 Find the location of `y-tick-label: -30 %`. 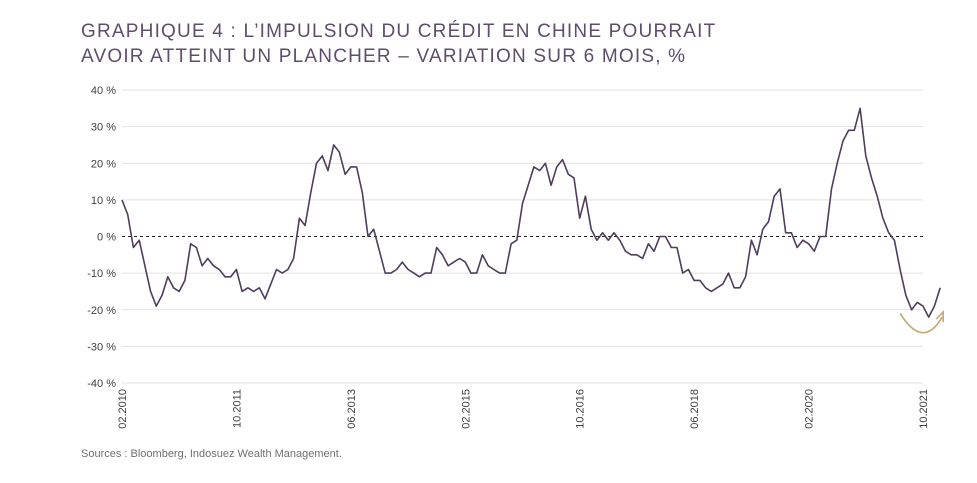

y-tick-label: -30 % is located at coordinates (101, 347).